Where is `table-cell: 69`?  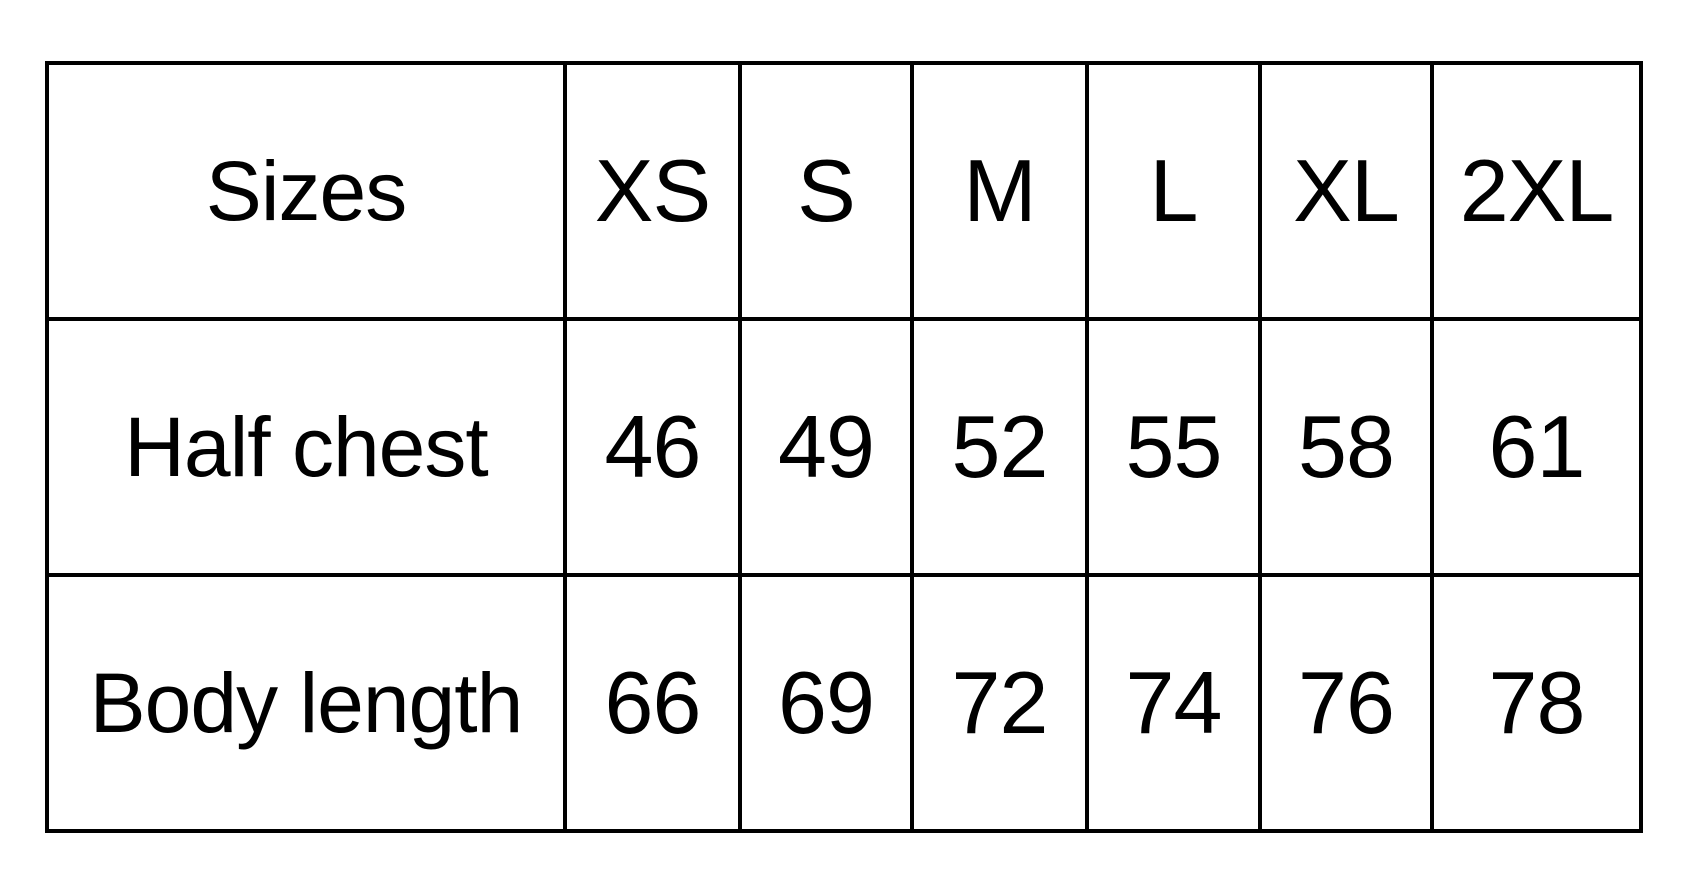
table-cell: 69 is located at coordinates (826, 703).